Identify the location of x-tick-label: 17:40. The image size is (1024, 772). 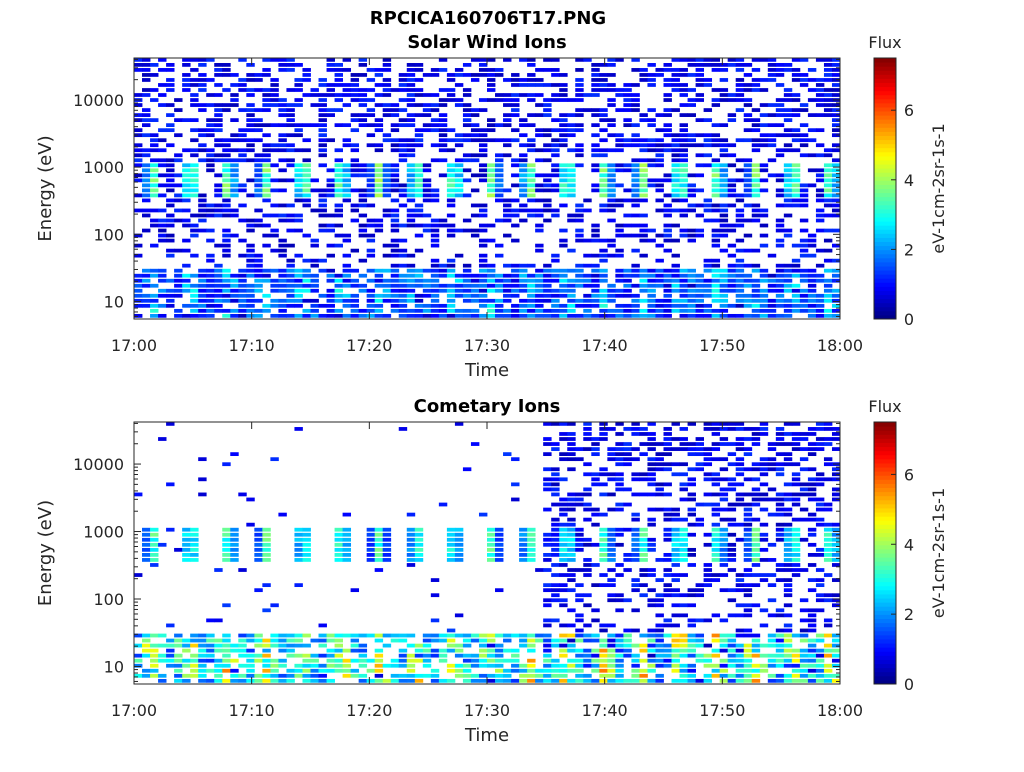
(605, 345).